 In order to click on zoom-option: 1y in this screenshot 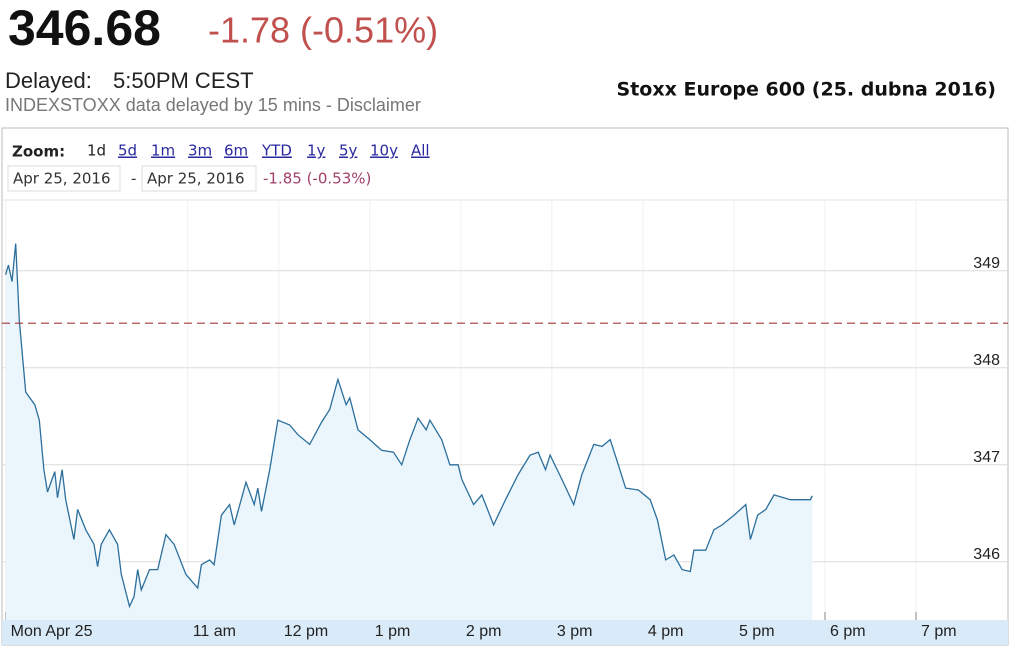, I will do `click(316, 151)`.